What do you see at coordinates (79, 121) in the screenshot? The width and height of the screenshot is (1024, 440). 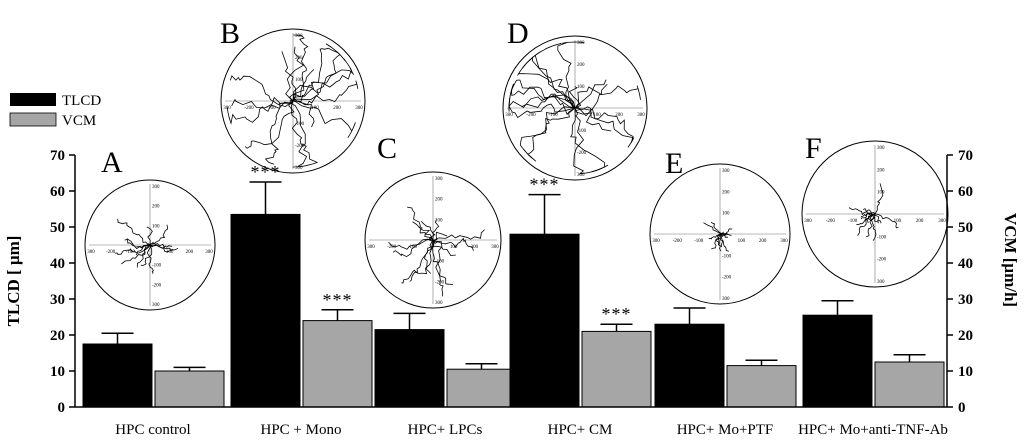 I see `legend-label-vcm: VCM` at bounding box center [79, 121].